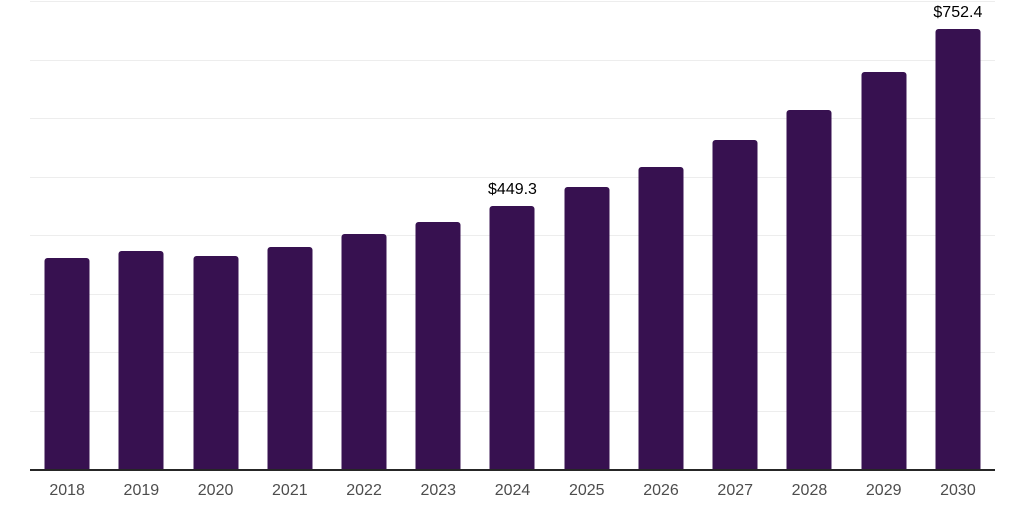 The width and height of the screenshot is (1024, 512). What do you see at coordinates (586, 490) in the screenshot?
I see `x-tick-2025: 2025` at bounding box center [586, 490].